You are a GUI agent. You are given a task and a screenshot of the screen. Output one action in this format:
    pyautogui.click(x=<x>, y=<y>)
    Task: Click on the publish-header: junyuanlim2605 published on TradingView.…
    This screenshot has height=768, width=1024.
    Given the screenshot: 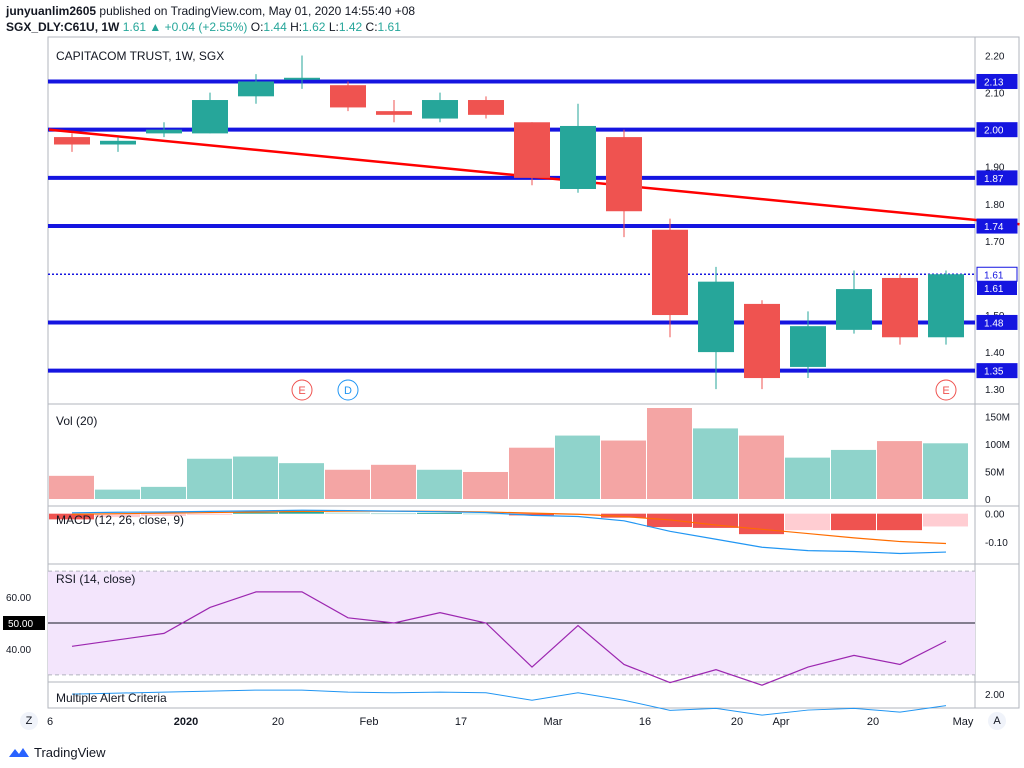 What is the action you would take?
    pyautogui.click(x=210, y=11)
    